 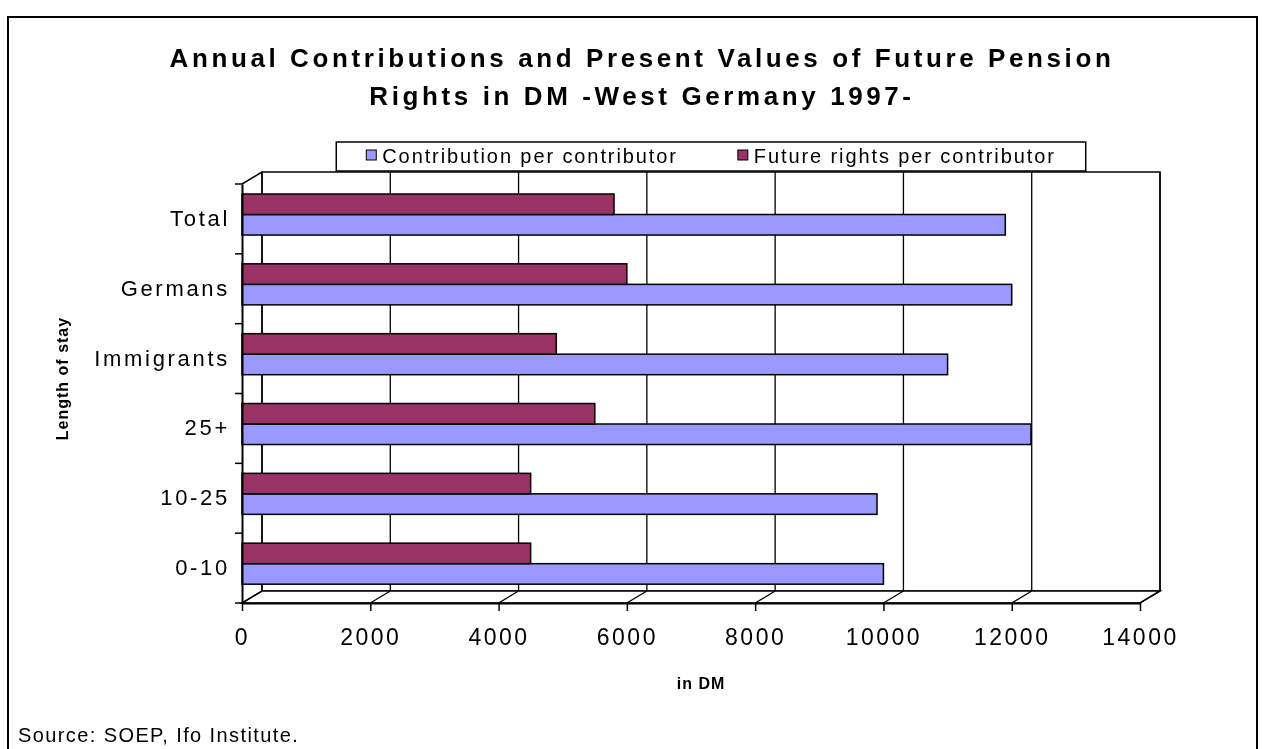 I want to click on legend-label: Future rights per contributor, so click(x=904, y=155).